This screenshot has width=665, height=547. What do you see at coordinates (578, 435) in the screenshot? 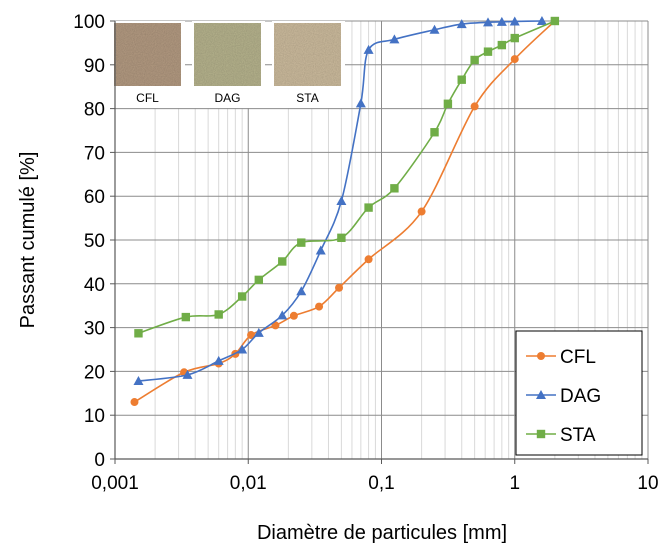
I see `legend-label: STA` at bounding box center [578, 435].